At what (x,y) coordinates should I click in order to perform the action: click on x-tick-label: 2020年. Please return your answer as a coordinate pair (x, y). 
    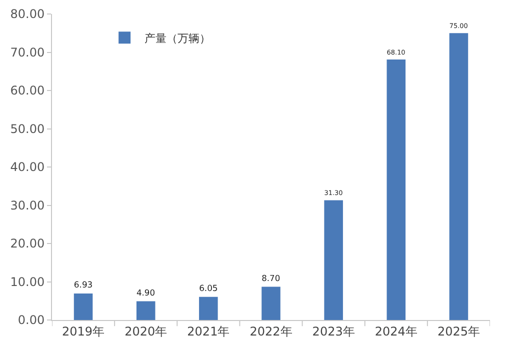
    Looking at the image, I should click on (146, 331).